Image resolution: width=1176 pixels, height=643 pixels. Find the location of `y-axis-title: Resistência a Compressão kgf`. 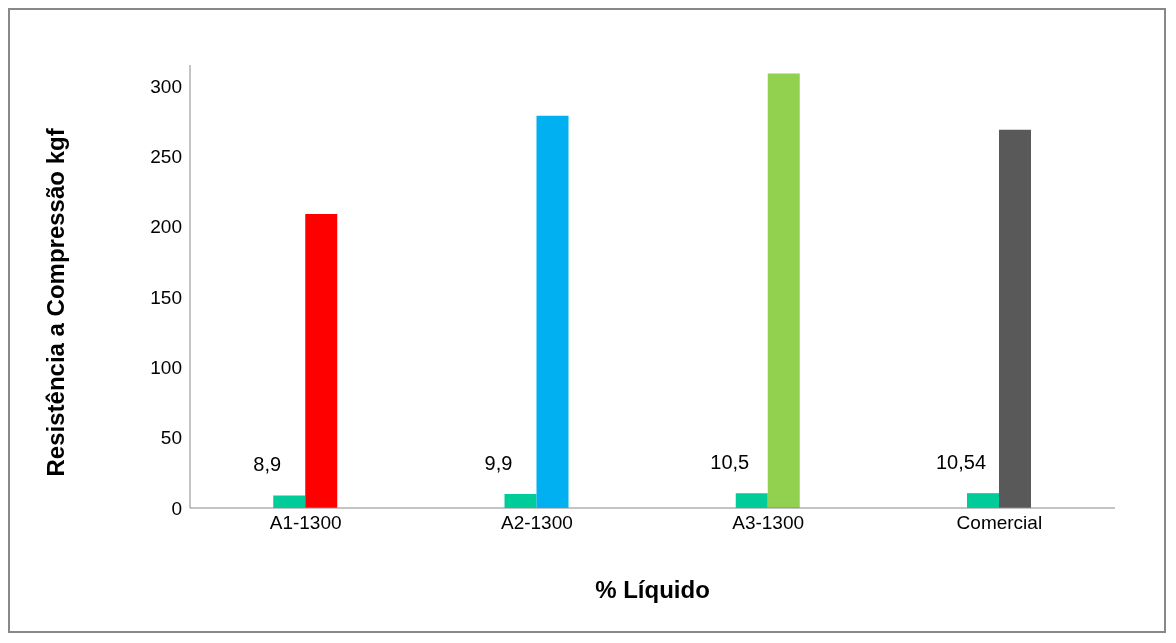

y-axis-title: Resistência a Compressão kgf is located at coordinates (55, 302).